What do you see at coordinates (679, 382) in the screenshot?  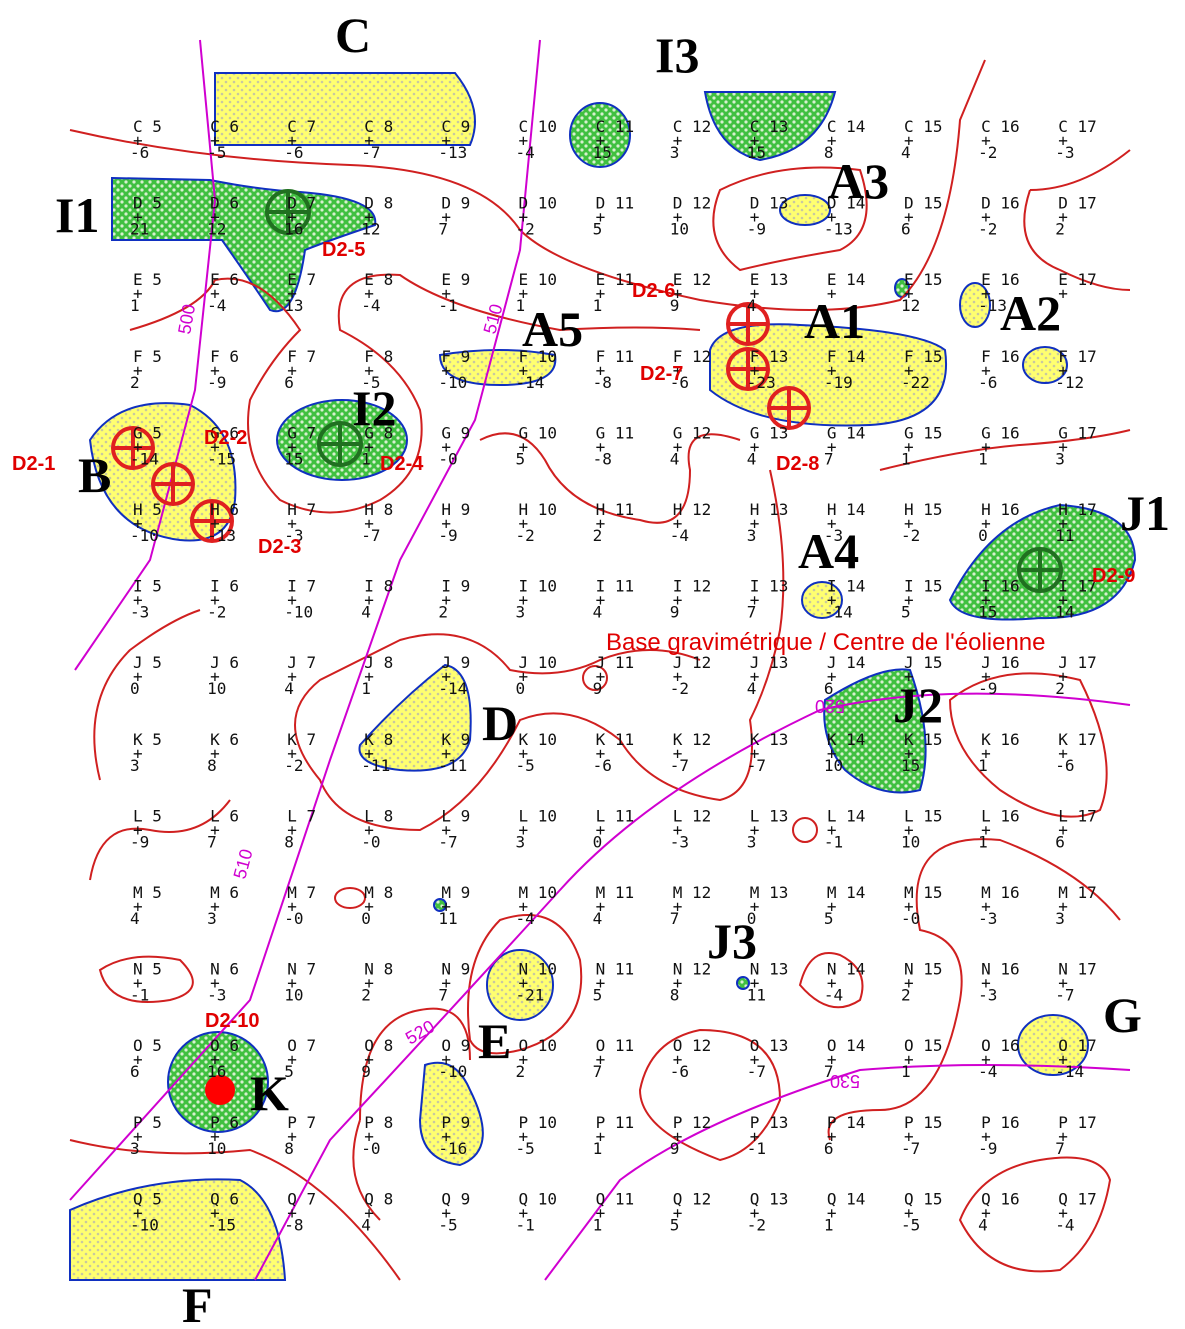 I see `point-value: -6` at bounding box center [679, 382].